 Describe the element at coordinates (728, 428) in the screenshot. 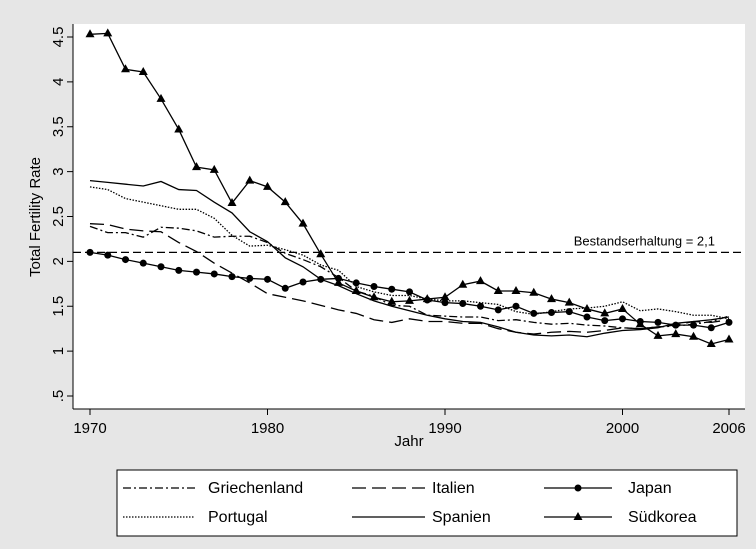

I see `x-tick-label: 2006` at that location.